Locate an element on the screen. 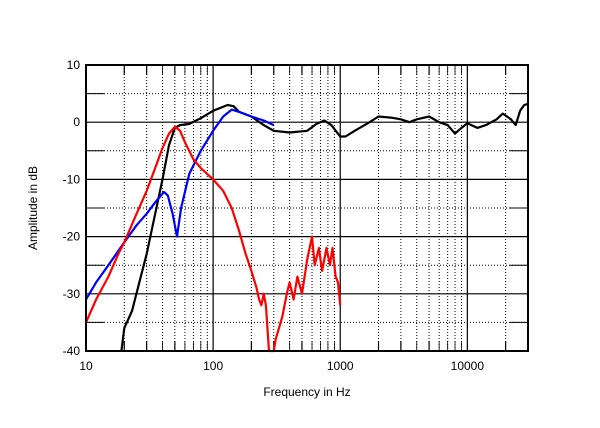  x-tick-label: 10000 is located at coordinates (468, 366).